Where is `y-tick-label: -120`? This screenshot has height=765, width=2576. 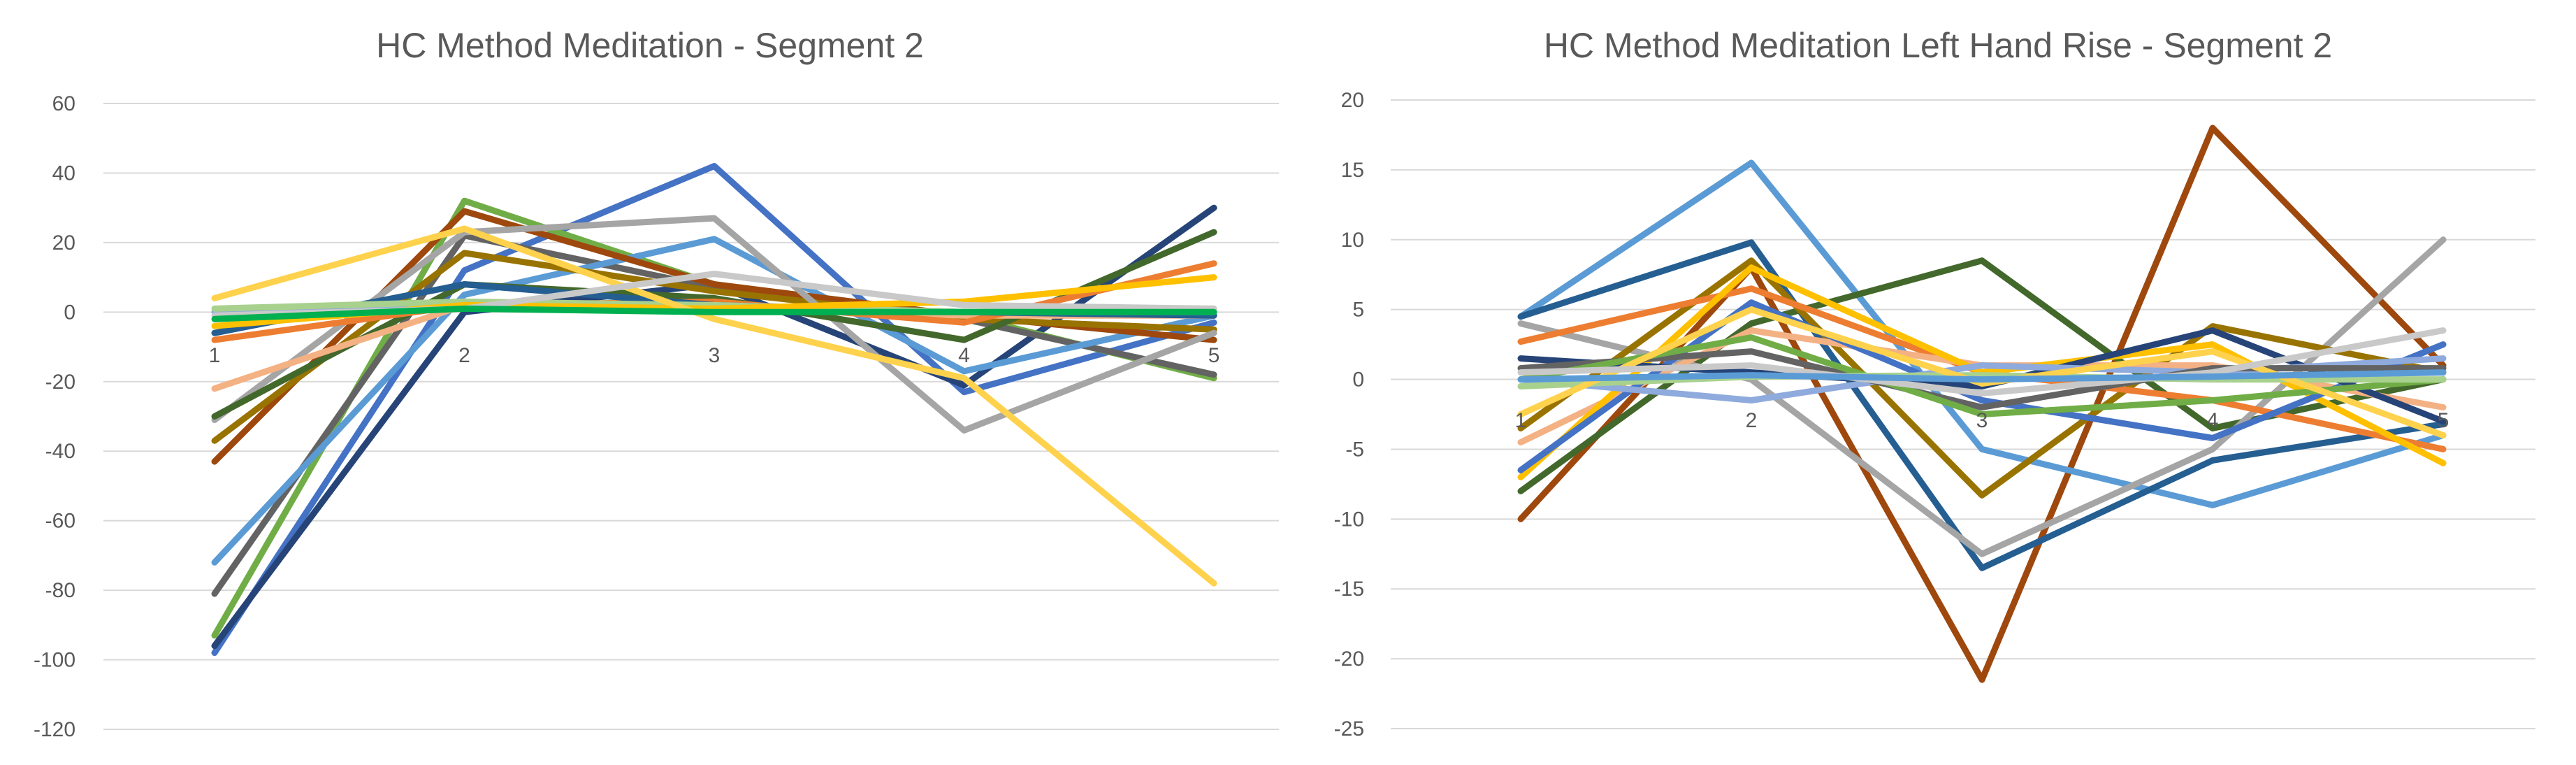
y-tick-label: -120 is located at coordinates (55, 730).